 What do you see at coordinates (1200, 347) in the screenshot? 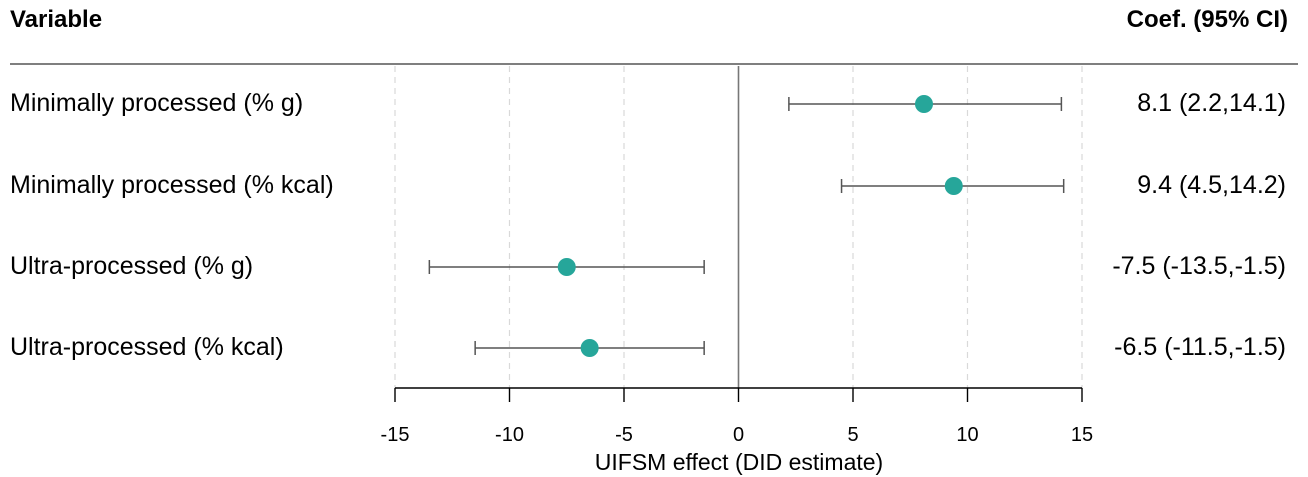
I see `ci-text: -6.5 (-11.5,-1.5)` at bounding box center [1200, 347].